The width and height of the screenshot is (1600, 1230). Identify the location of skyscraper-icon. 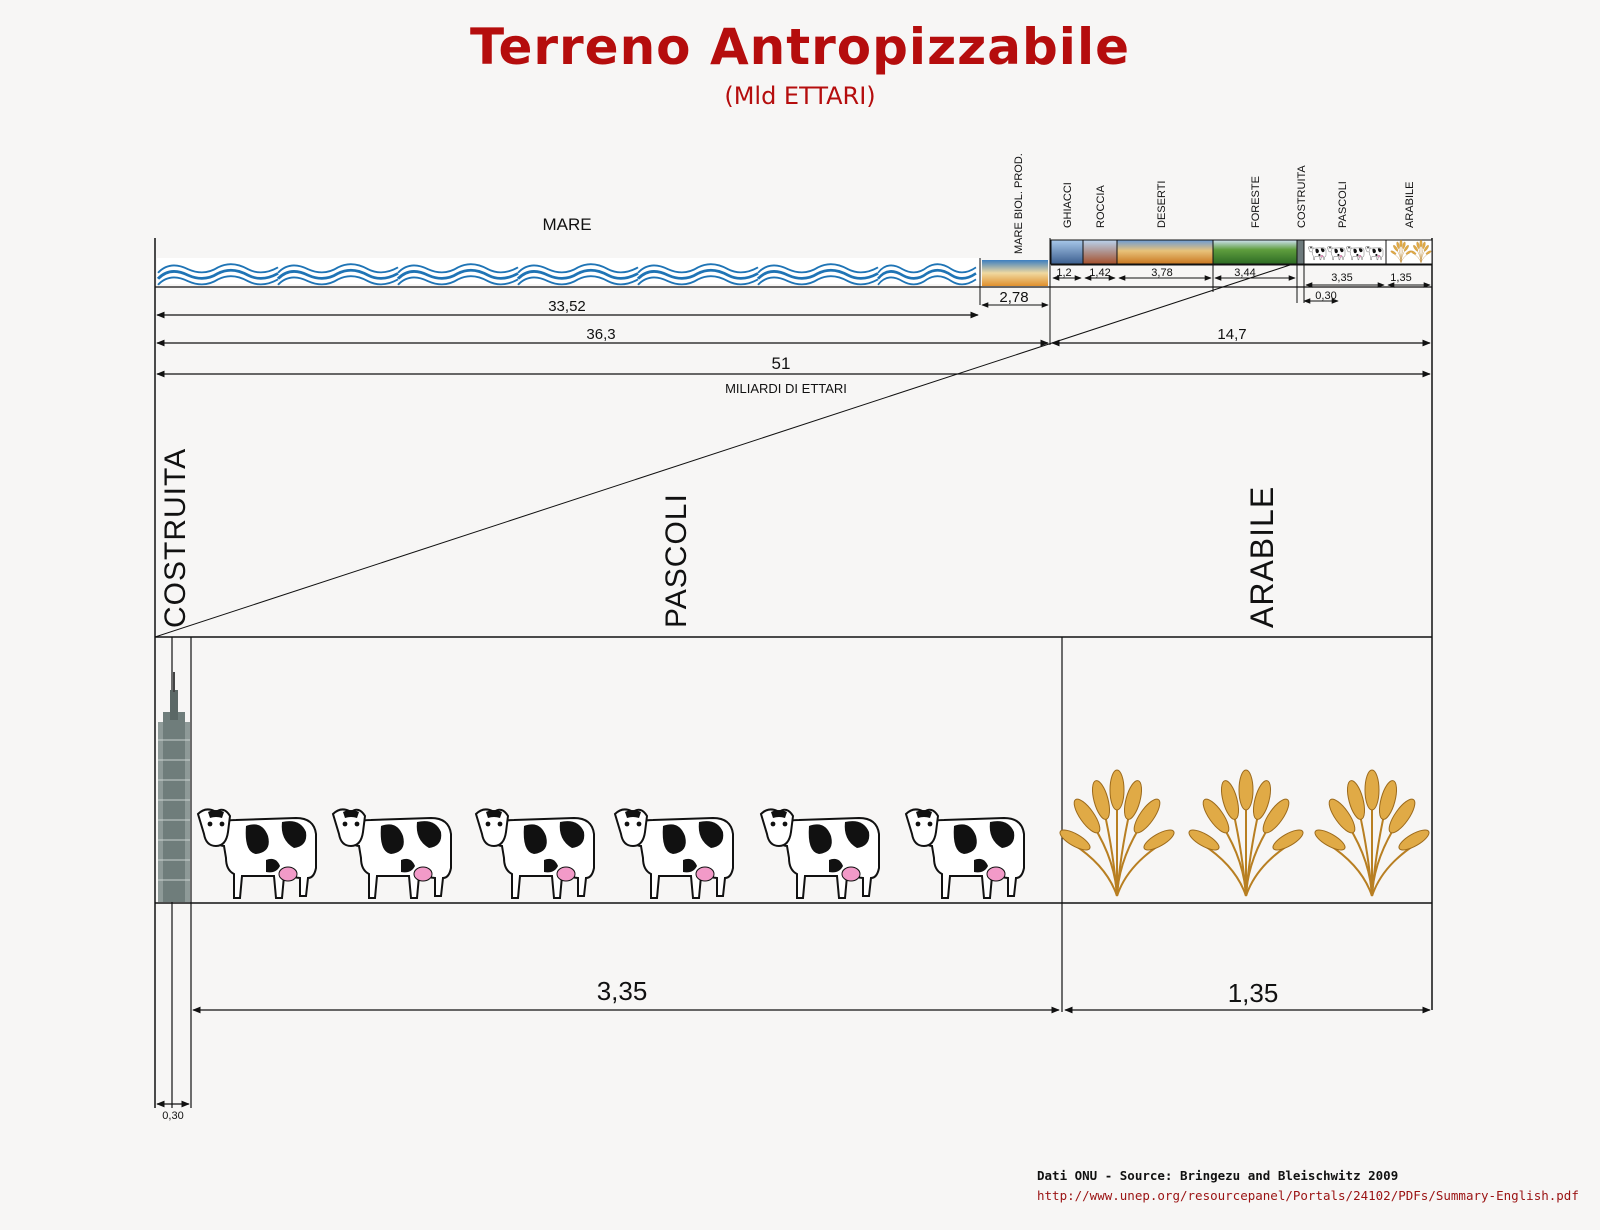
(174, 787).